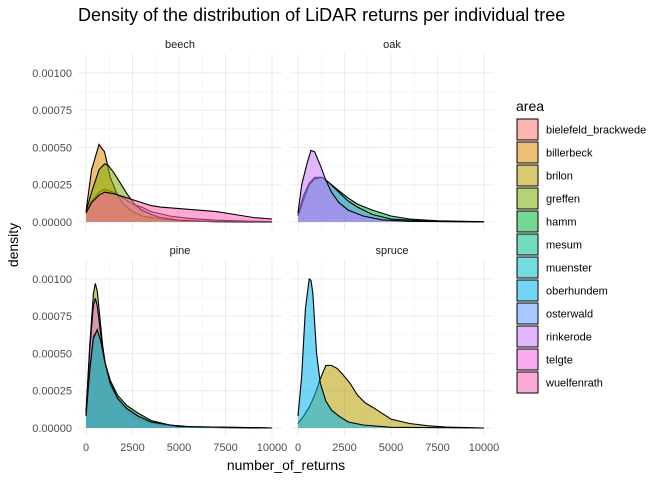  I want to click on legend-swatch-telgte, so click(527, 359).